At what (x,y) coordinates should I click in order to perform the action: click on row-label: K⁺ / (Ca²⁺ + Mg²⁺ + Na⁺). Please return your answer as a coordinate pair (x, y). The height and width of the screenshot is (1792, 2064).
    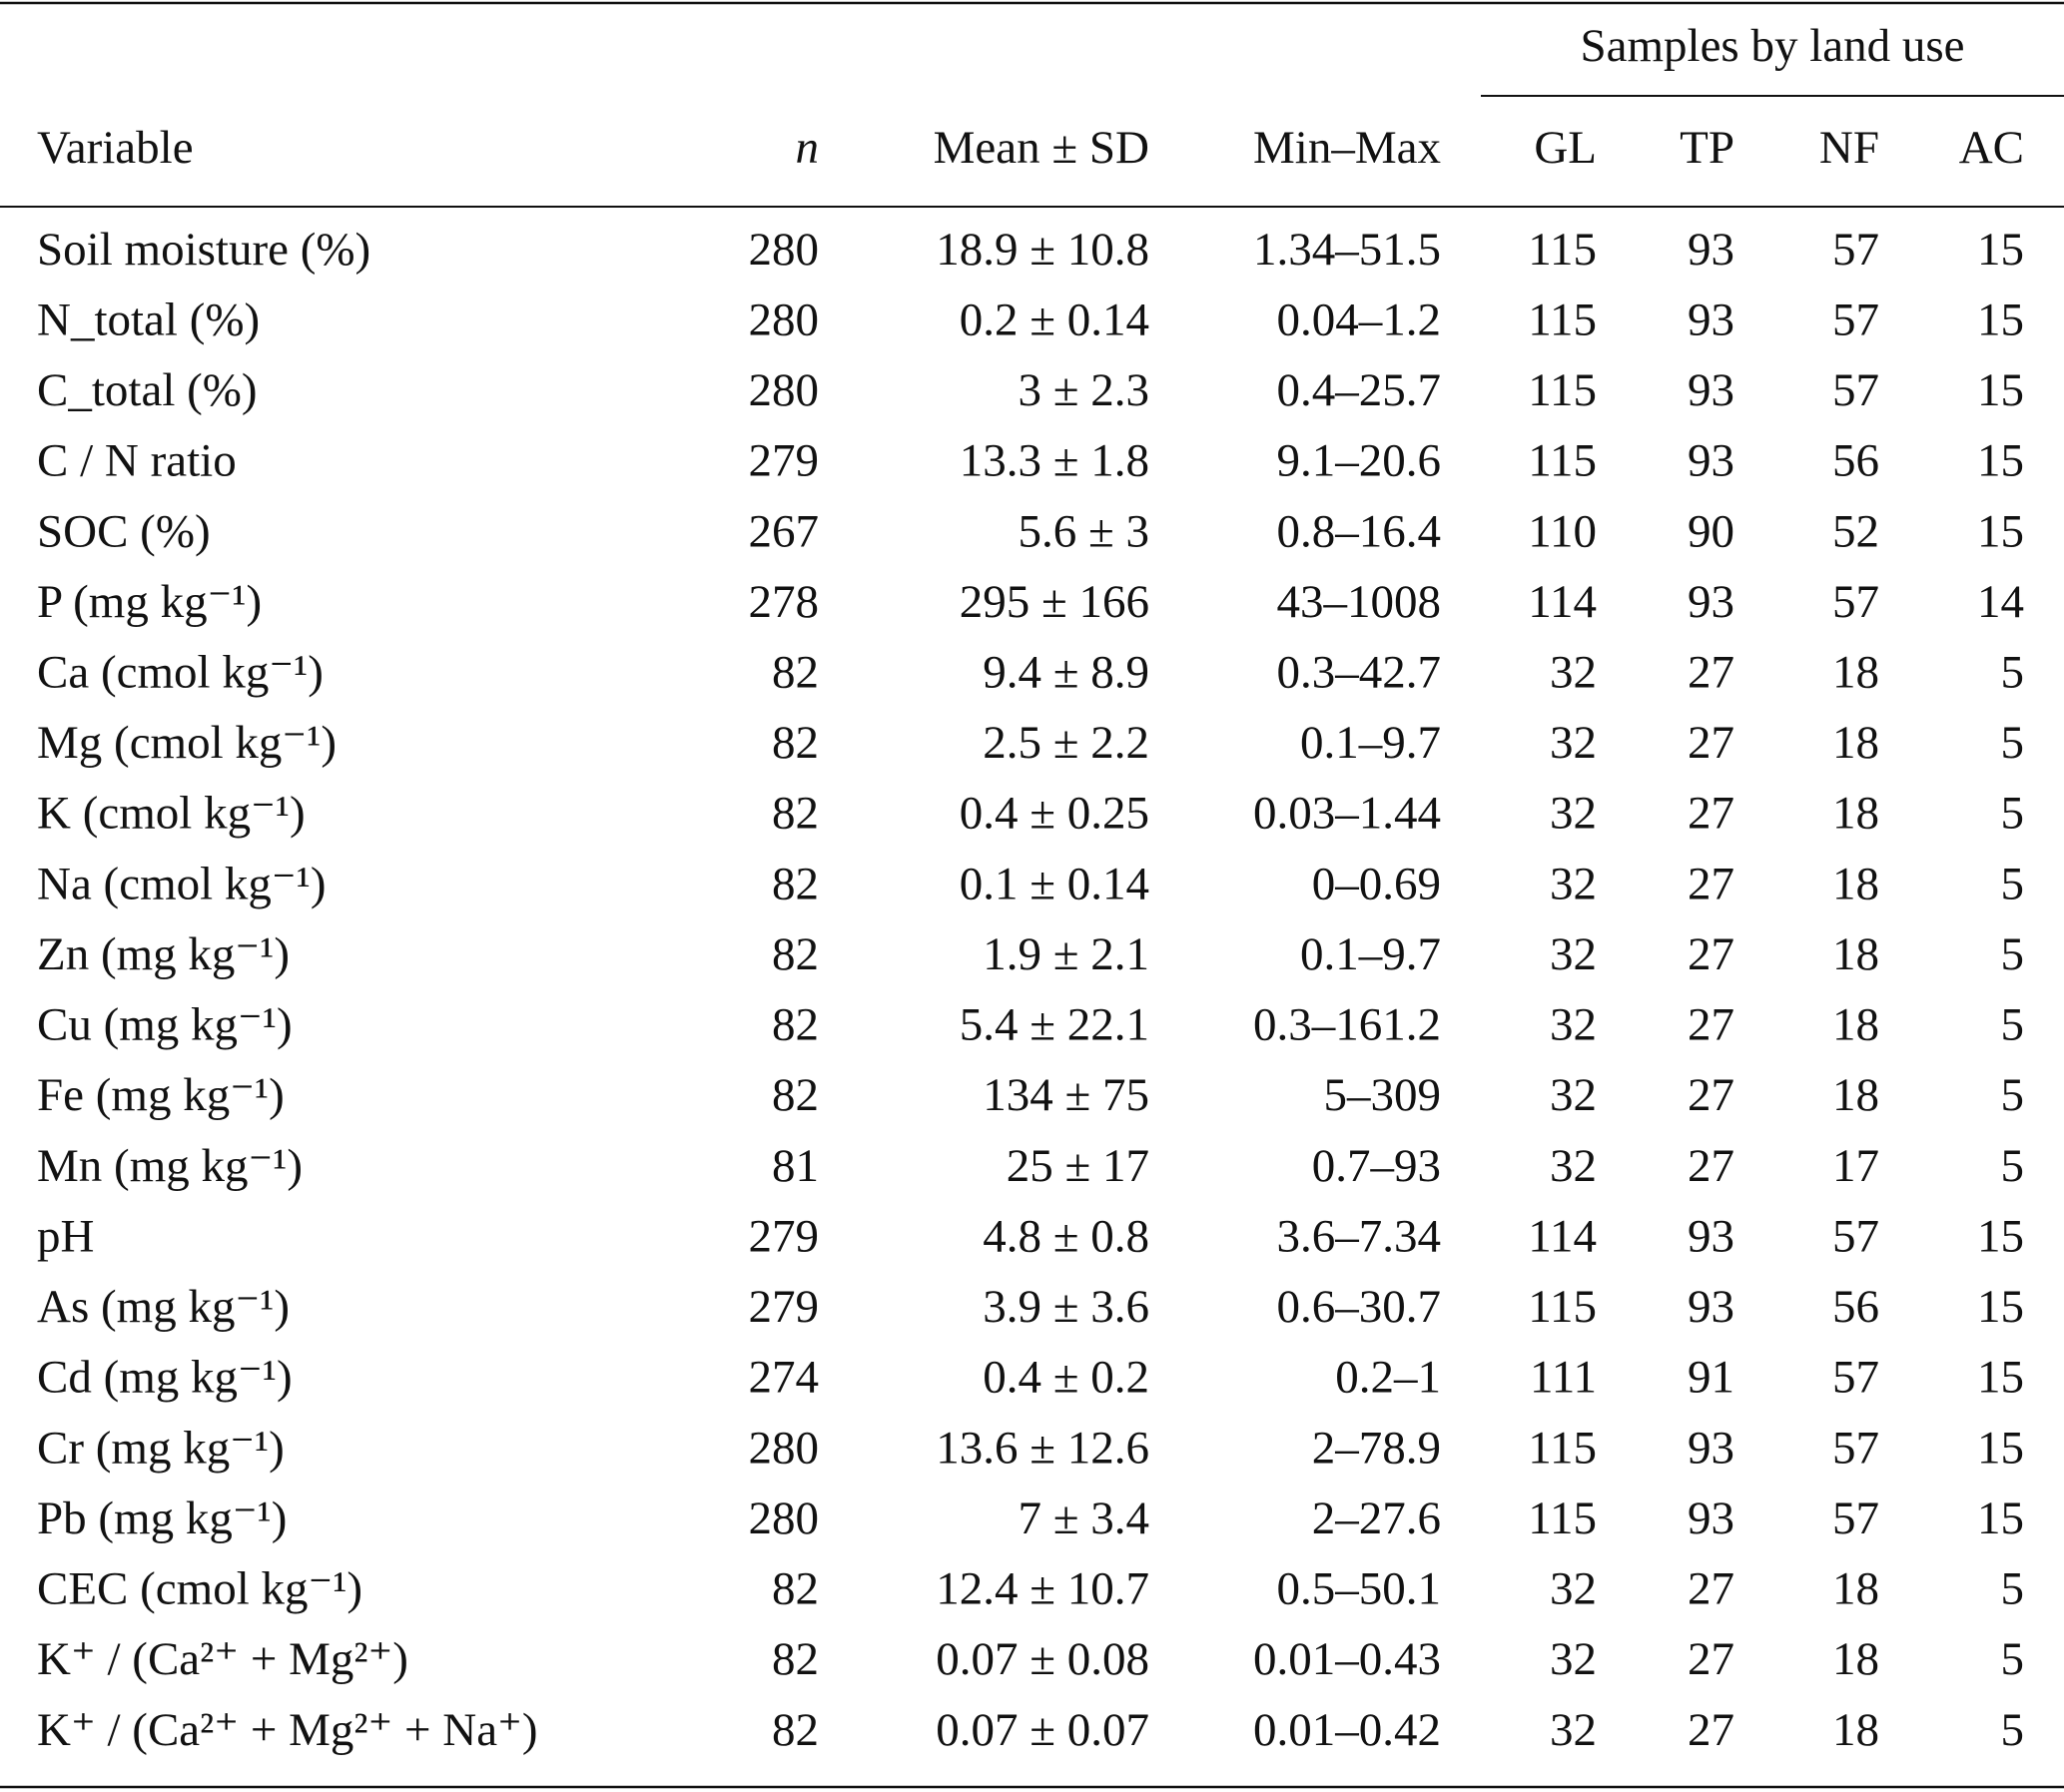
    Looking at the image, I should click on (287, 1730).